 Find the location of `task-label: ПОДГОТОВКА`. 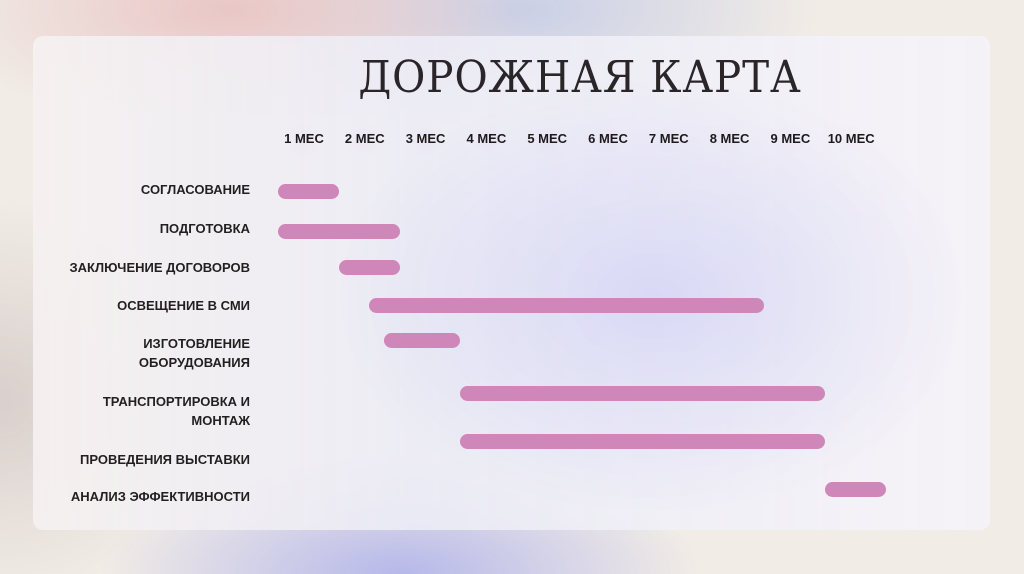

task-label: ПОДГОТОВКА is located at coordinates (204, 228).